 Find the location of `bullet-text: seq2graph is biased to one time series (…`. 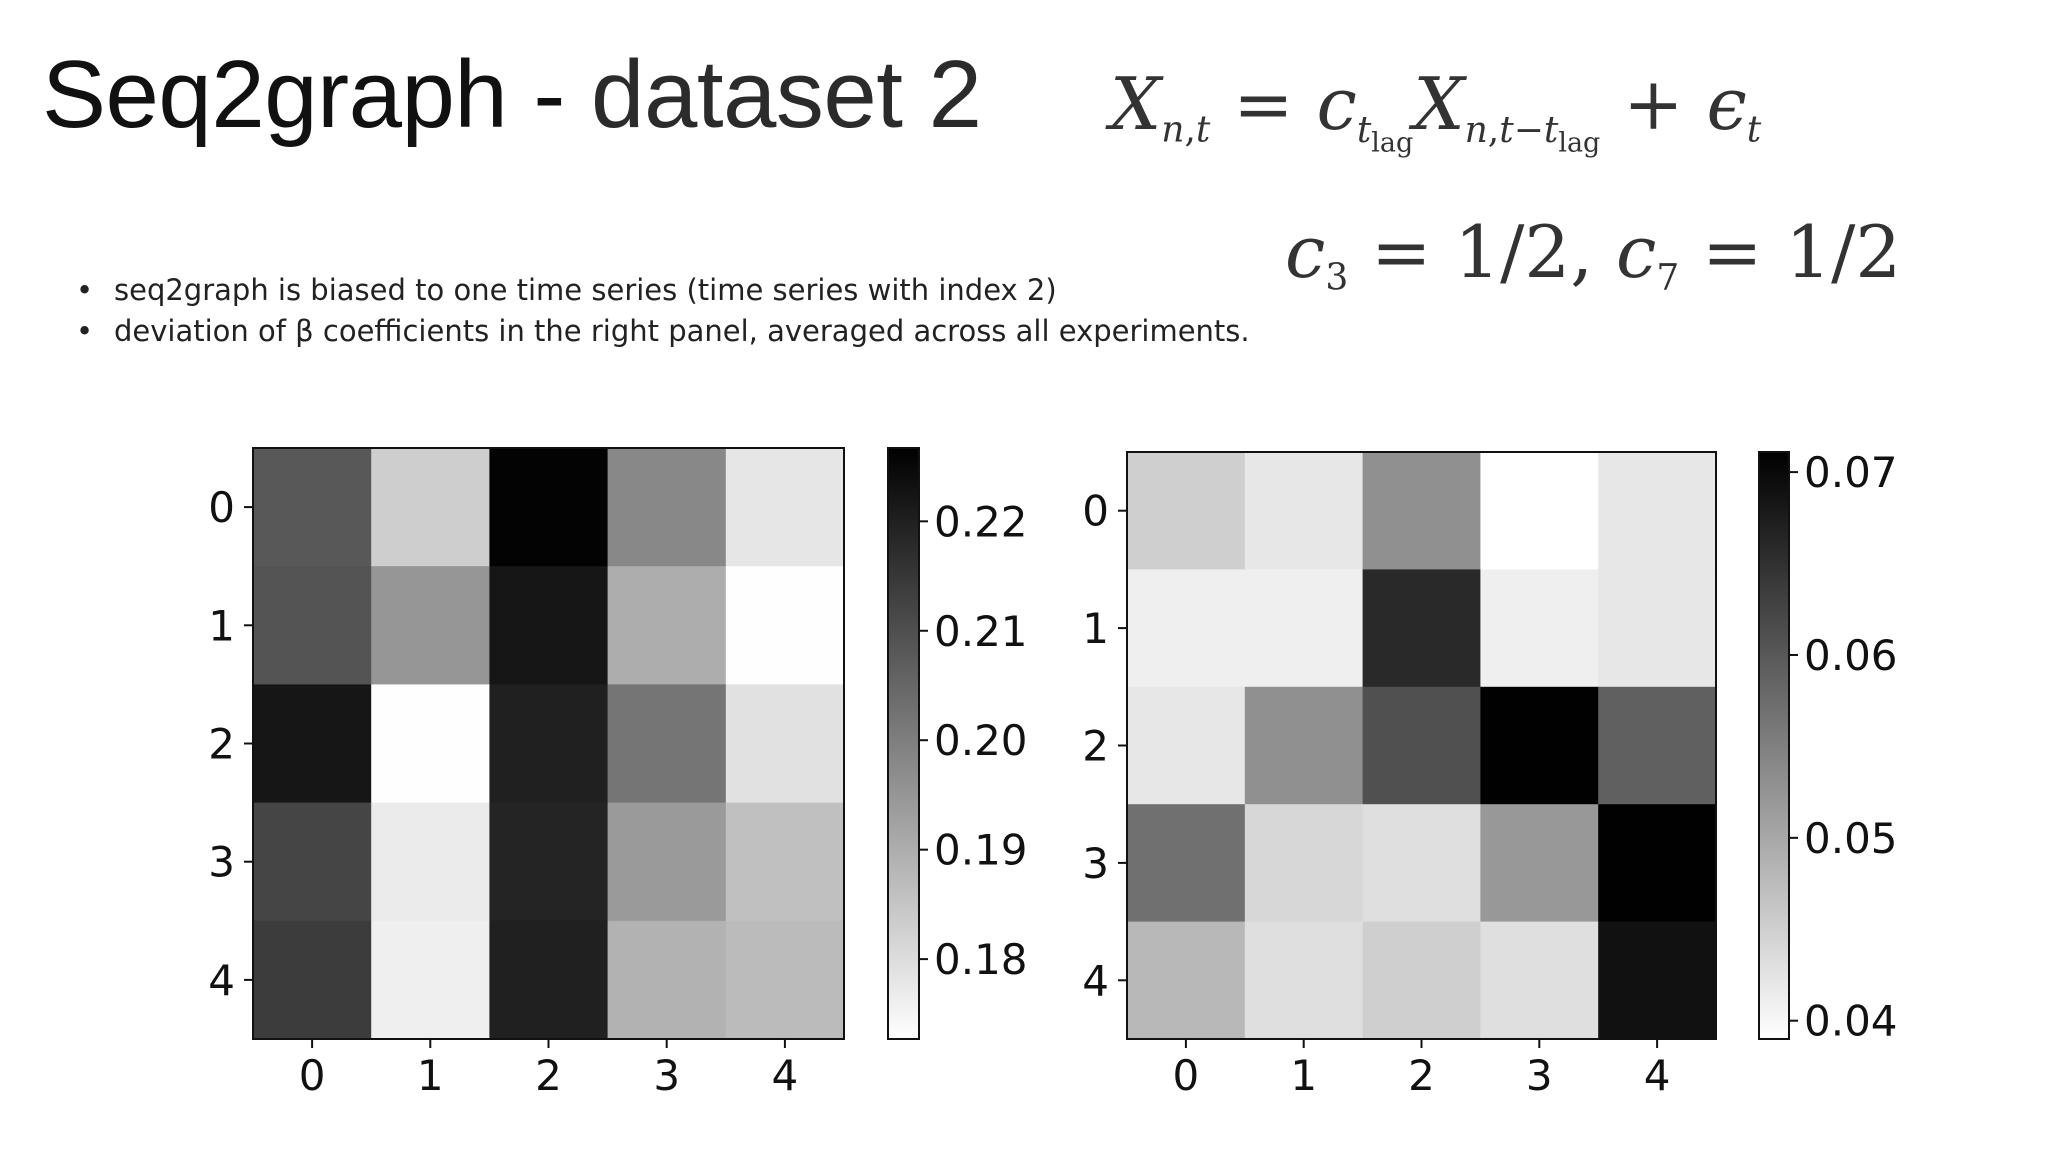

bullet-text: seq2graph is biased to one time series (… is located at coordinates (585, 290).